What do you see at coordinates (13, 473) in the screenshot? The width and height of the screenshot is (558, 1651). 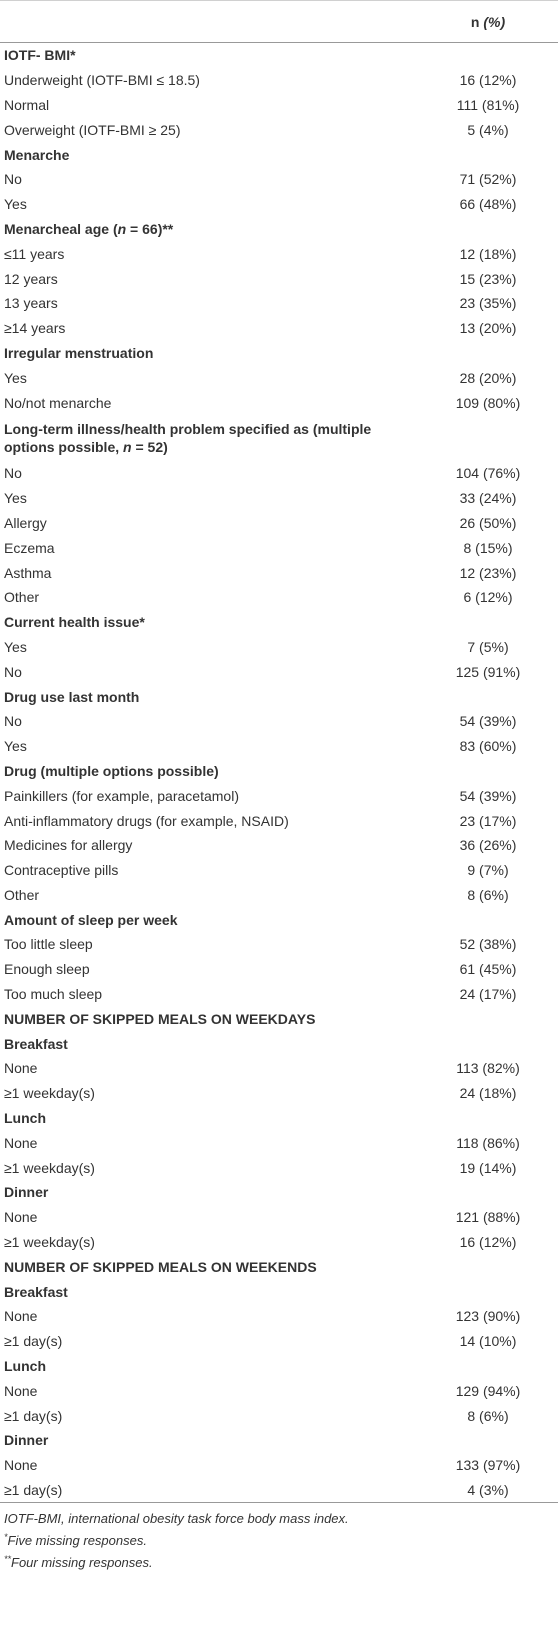 I see `row-label: No` at bounding box center [13, 473].